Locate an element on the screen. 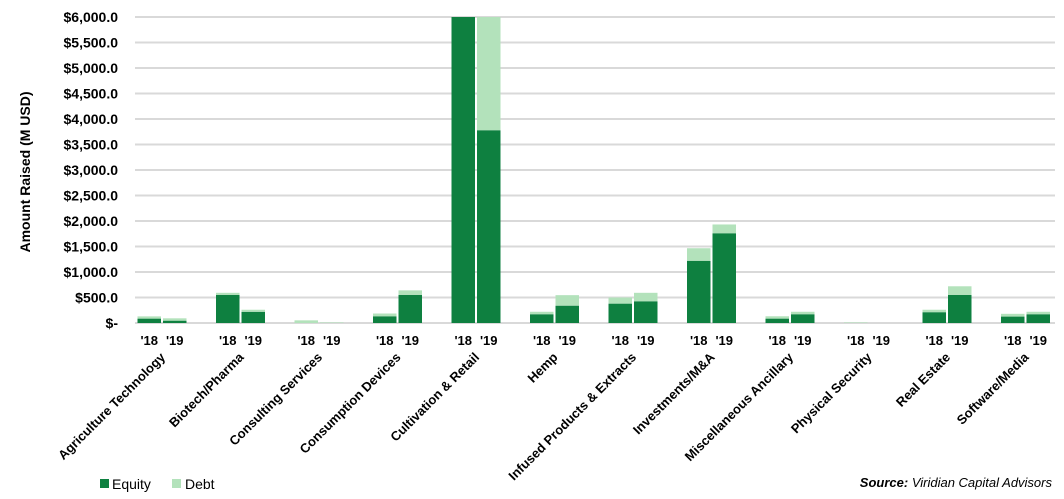  x-category-label: Investments/M&A is located at coordinates (674, 393).